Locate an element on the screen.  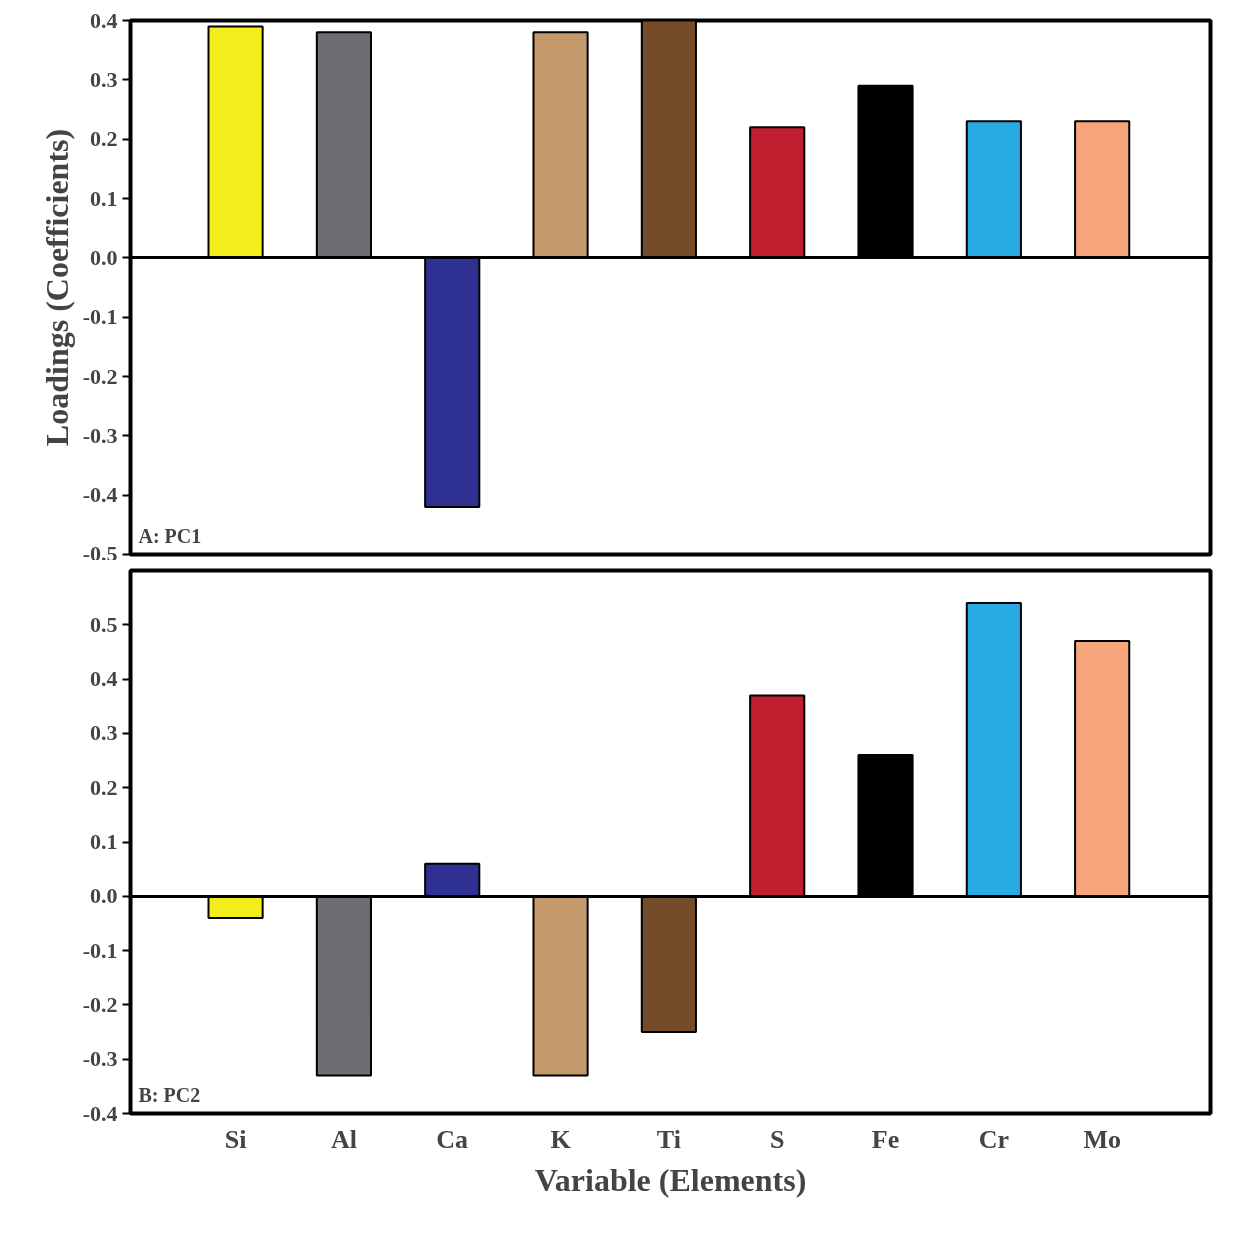
x-tick-label: Si is located at coordinates (235, 1139).